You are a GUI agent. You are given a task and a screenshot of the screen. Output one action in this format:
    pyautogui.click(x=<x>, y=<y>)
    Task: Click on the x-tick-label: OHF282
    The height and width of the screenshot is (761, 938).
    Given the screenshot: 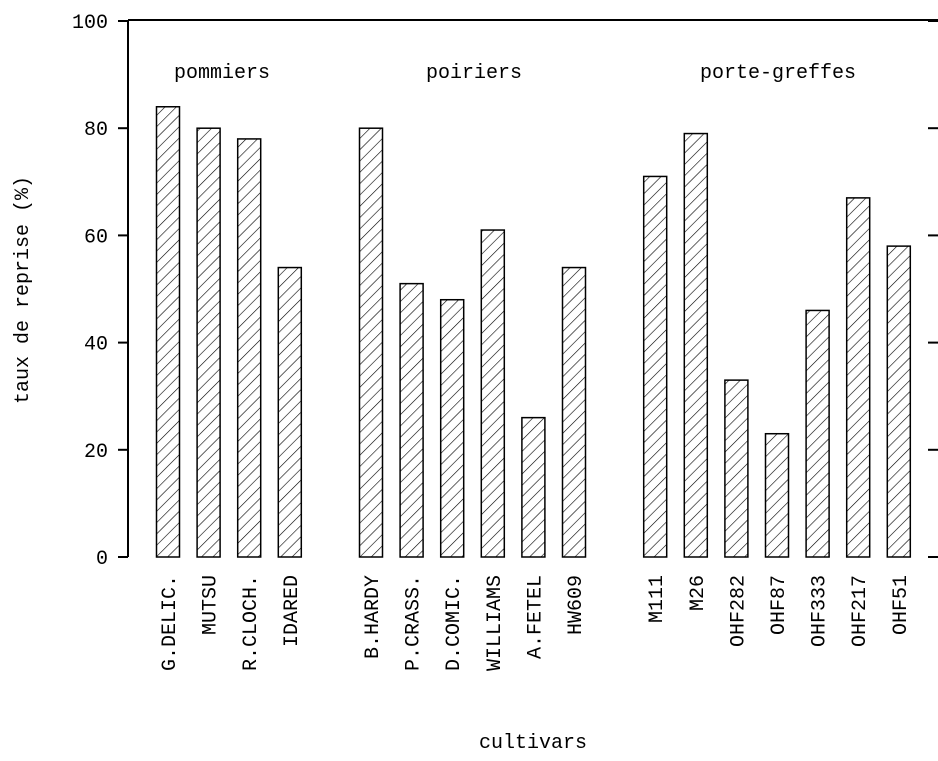 What is the action you would take?
    pyautogui.click(x=738, y=611)
    